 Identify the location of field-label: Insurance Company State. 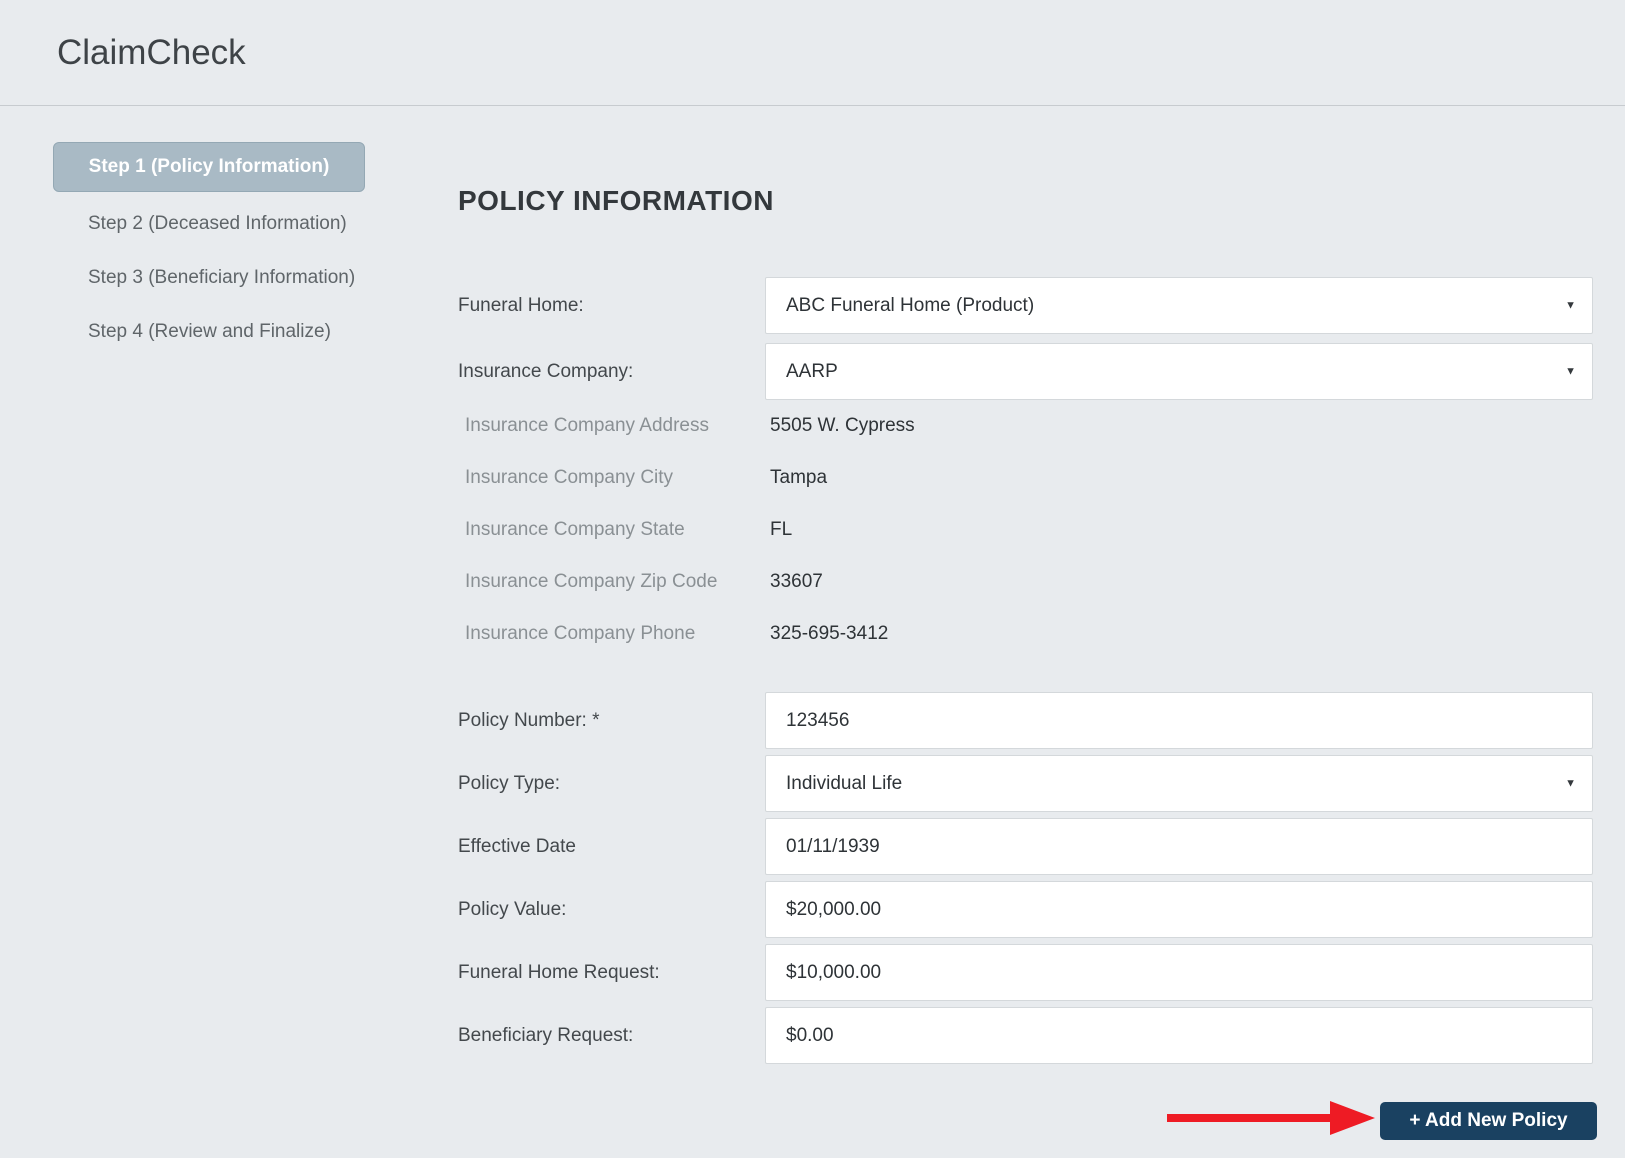
(575, 529).